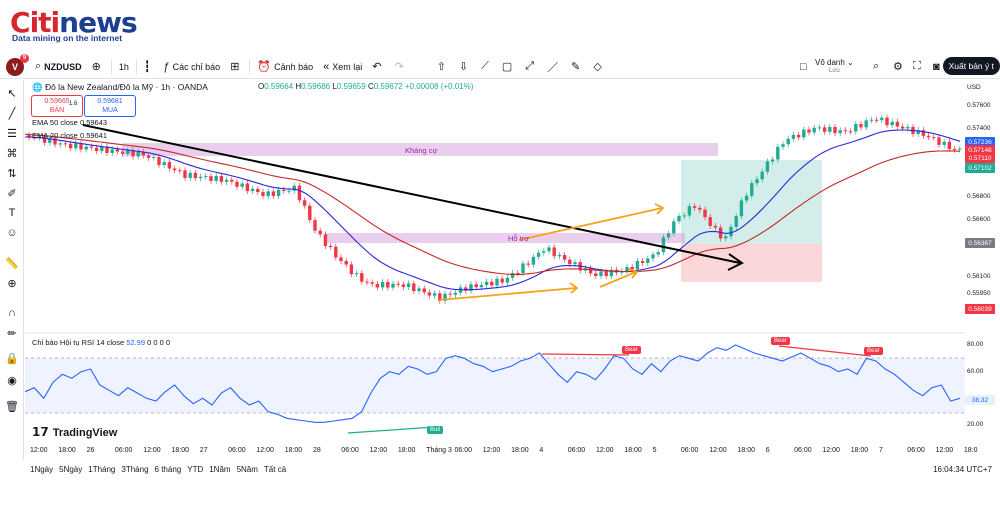 The width and height of the screenshot is (1000, 521). Describe the element at coordinates (554, 67) in the screenshot. I see `ray-tool: ／` at that location.